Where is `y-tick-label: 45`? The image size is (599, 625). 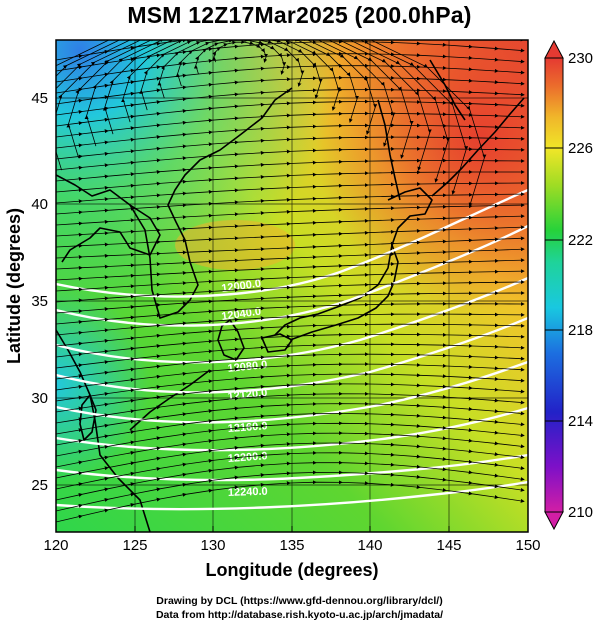 y-tick-label: 45 is located at coordinates (39, 98).